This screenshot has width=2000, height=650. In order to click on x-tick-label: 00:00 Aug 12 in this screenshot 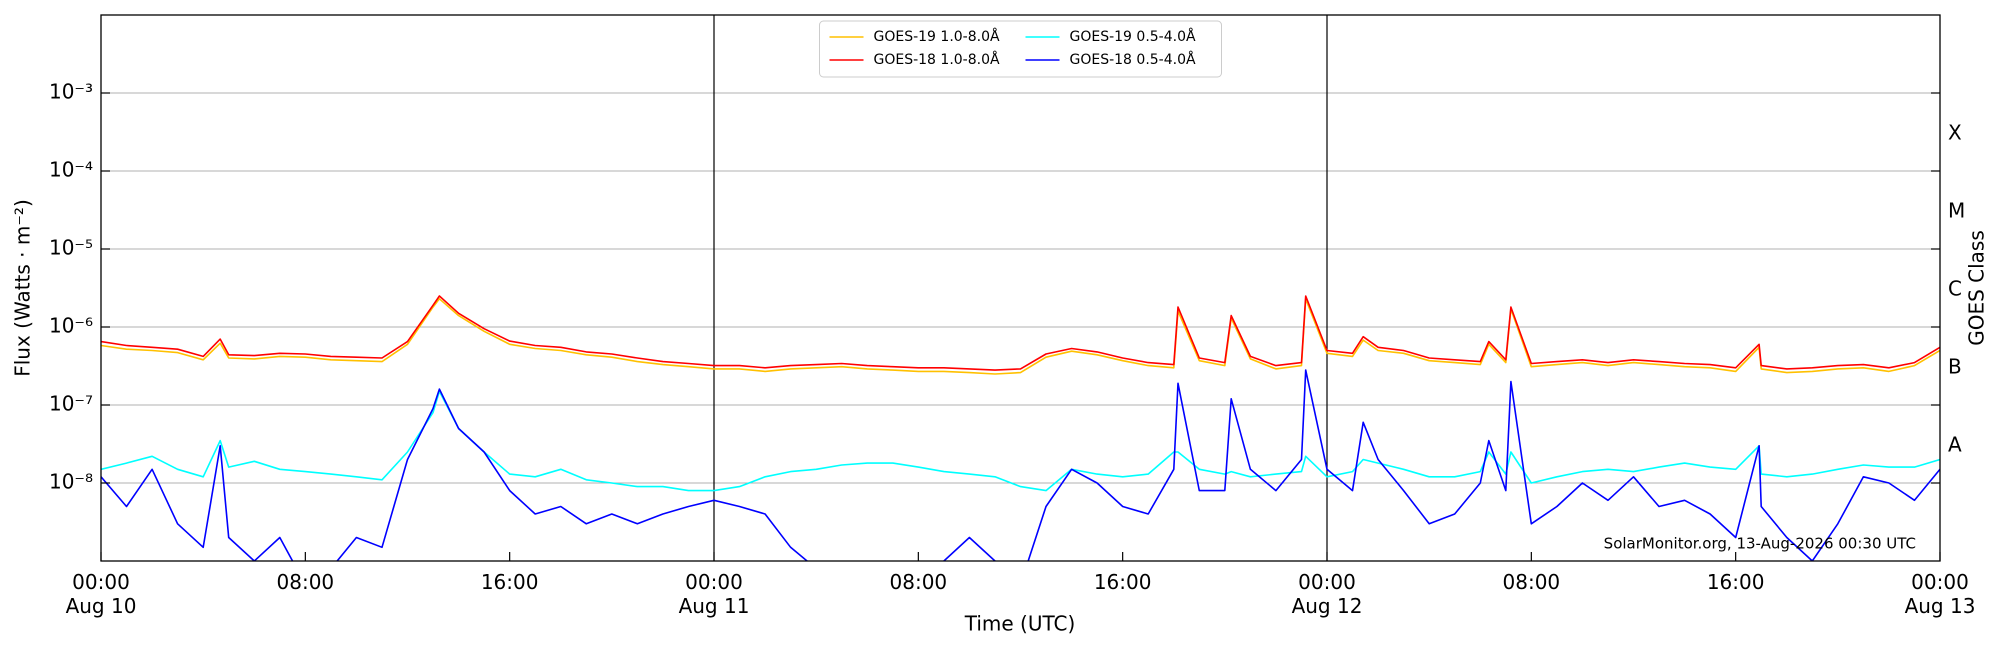, I will do `click(1327, 594)`.